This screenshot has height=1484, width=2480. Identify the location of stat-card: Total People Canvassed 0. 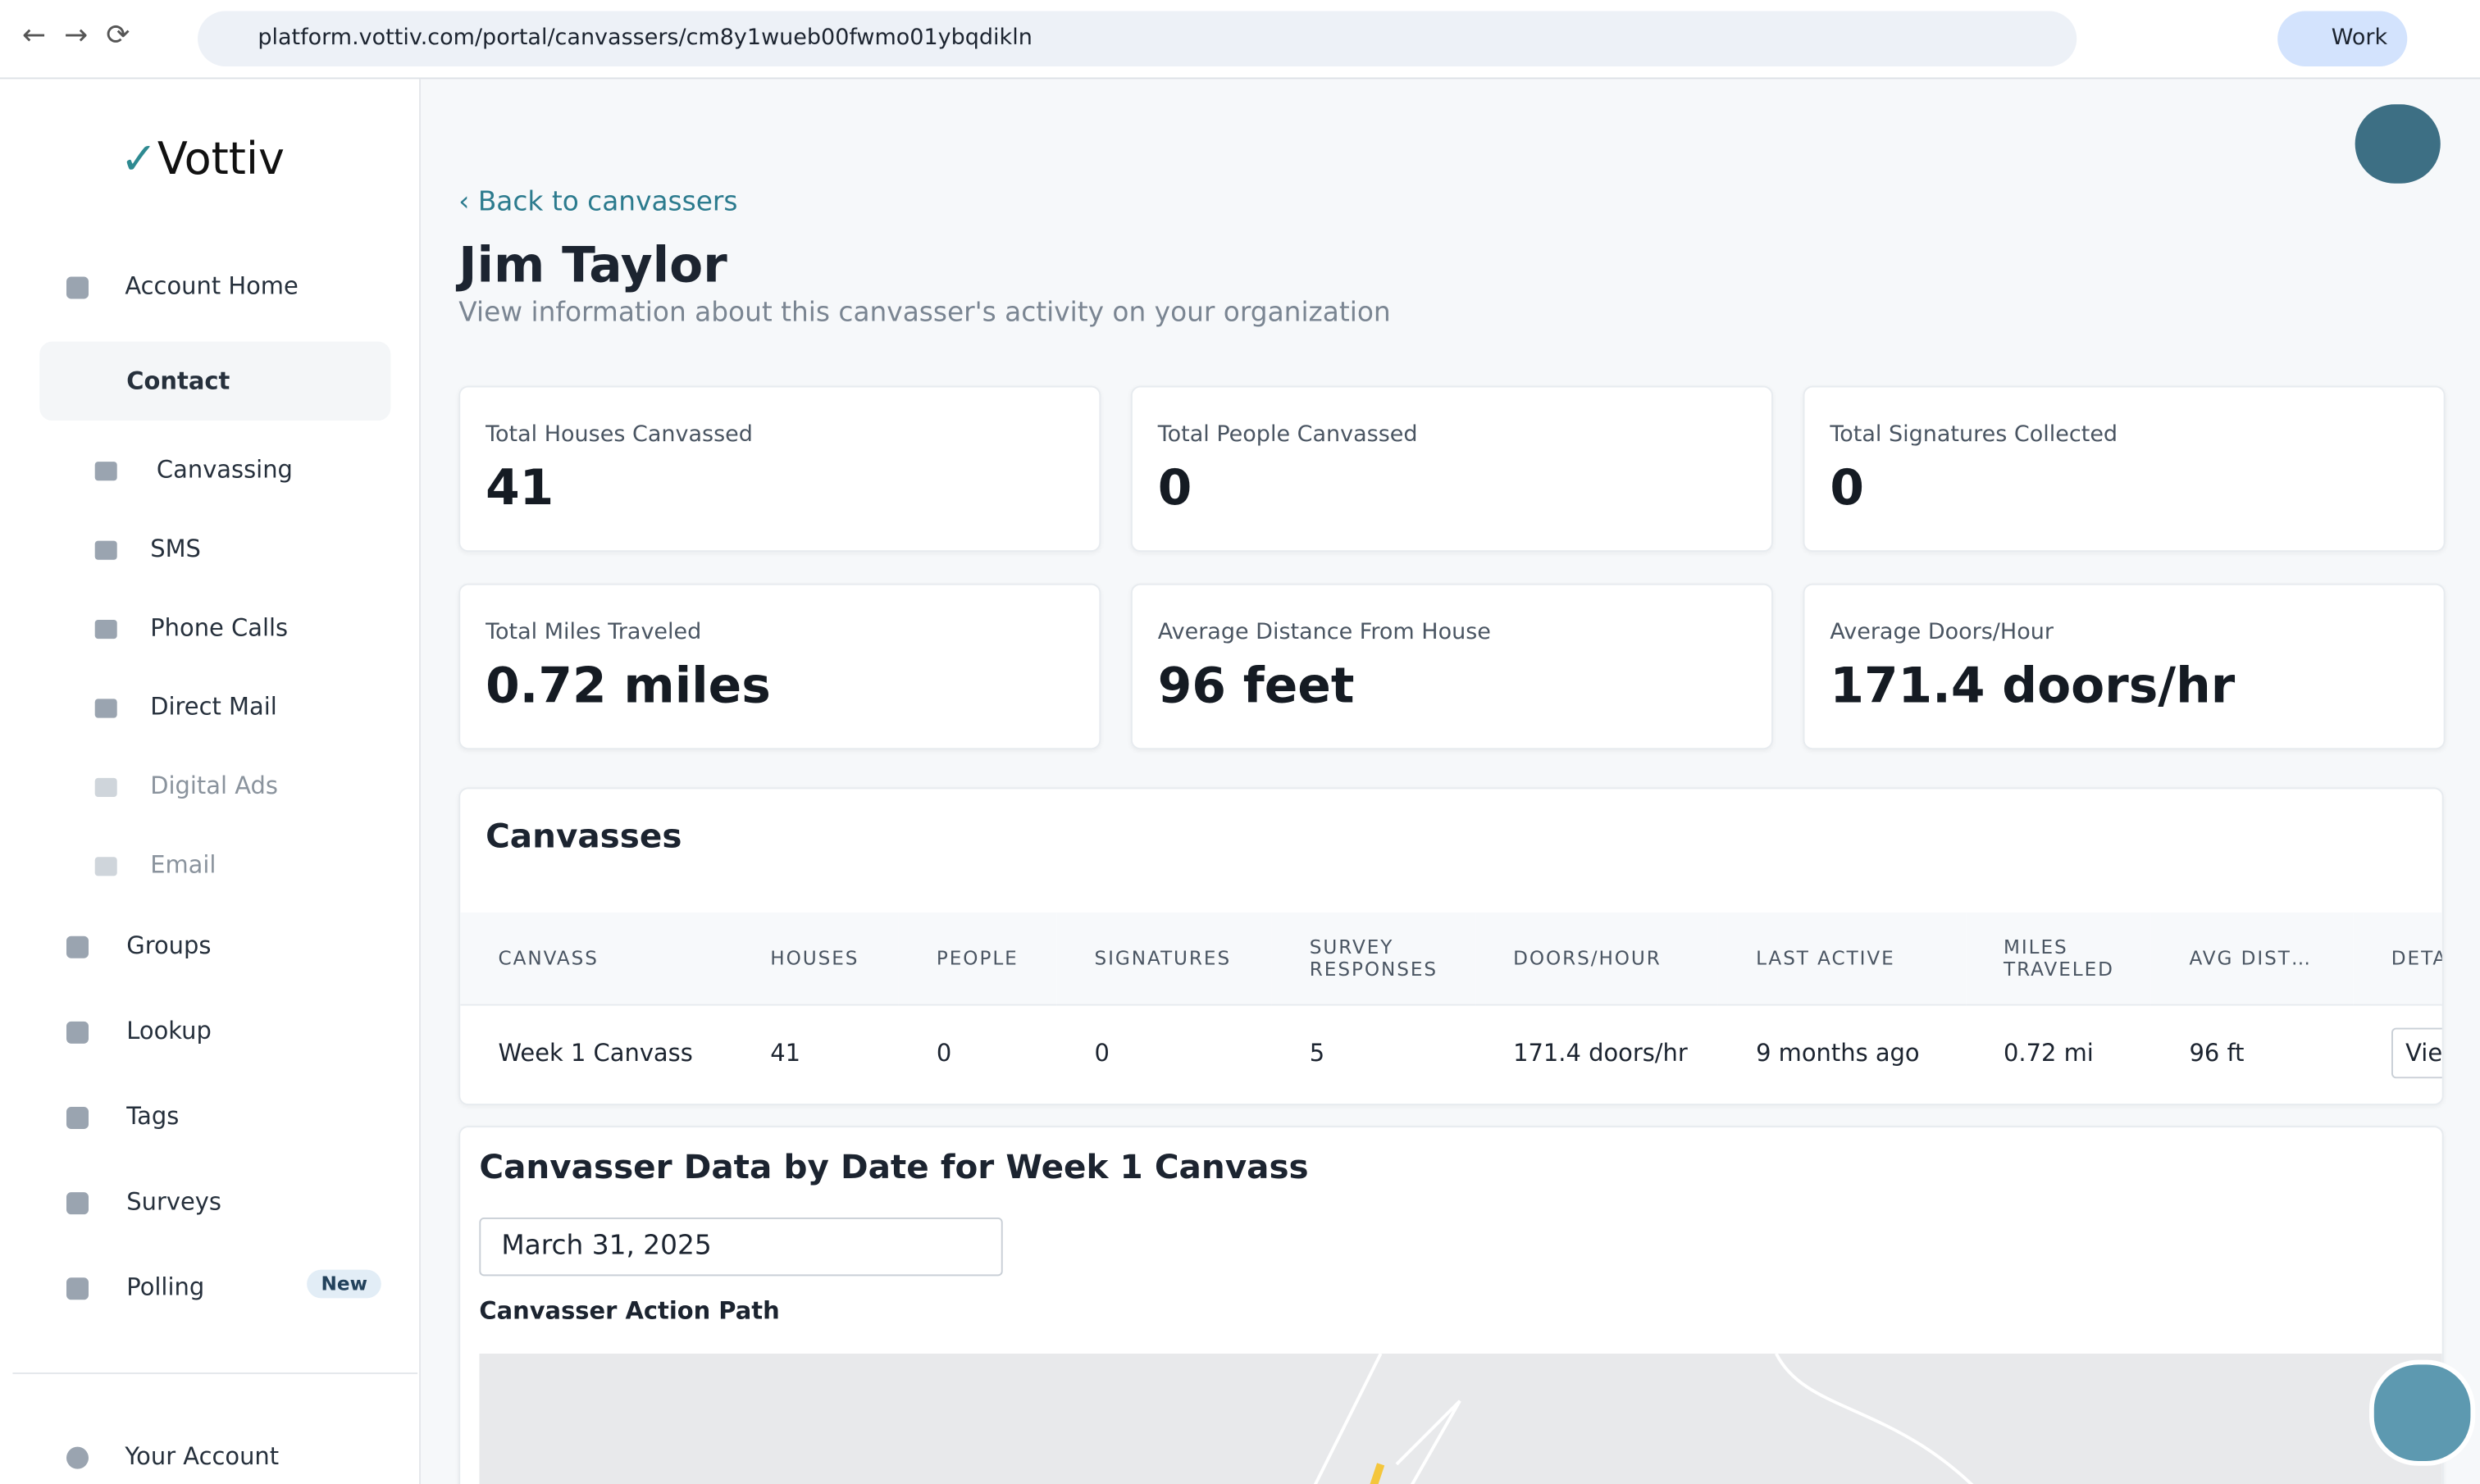
(1451, 469).